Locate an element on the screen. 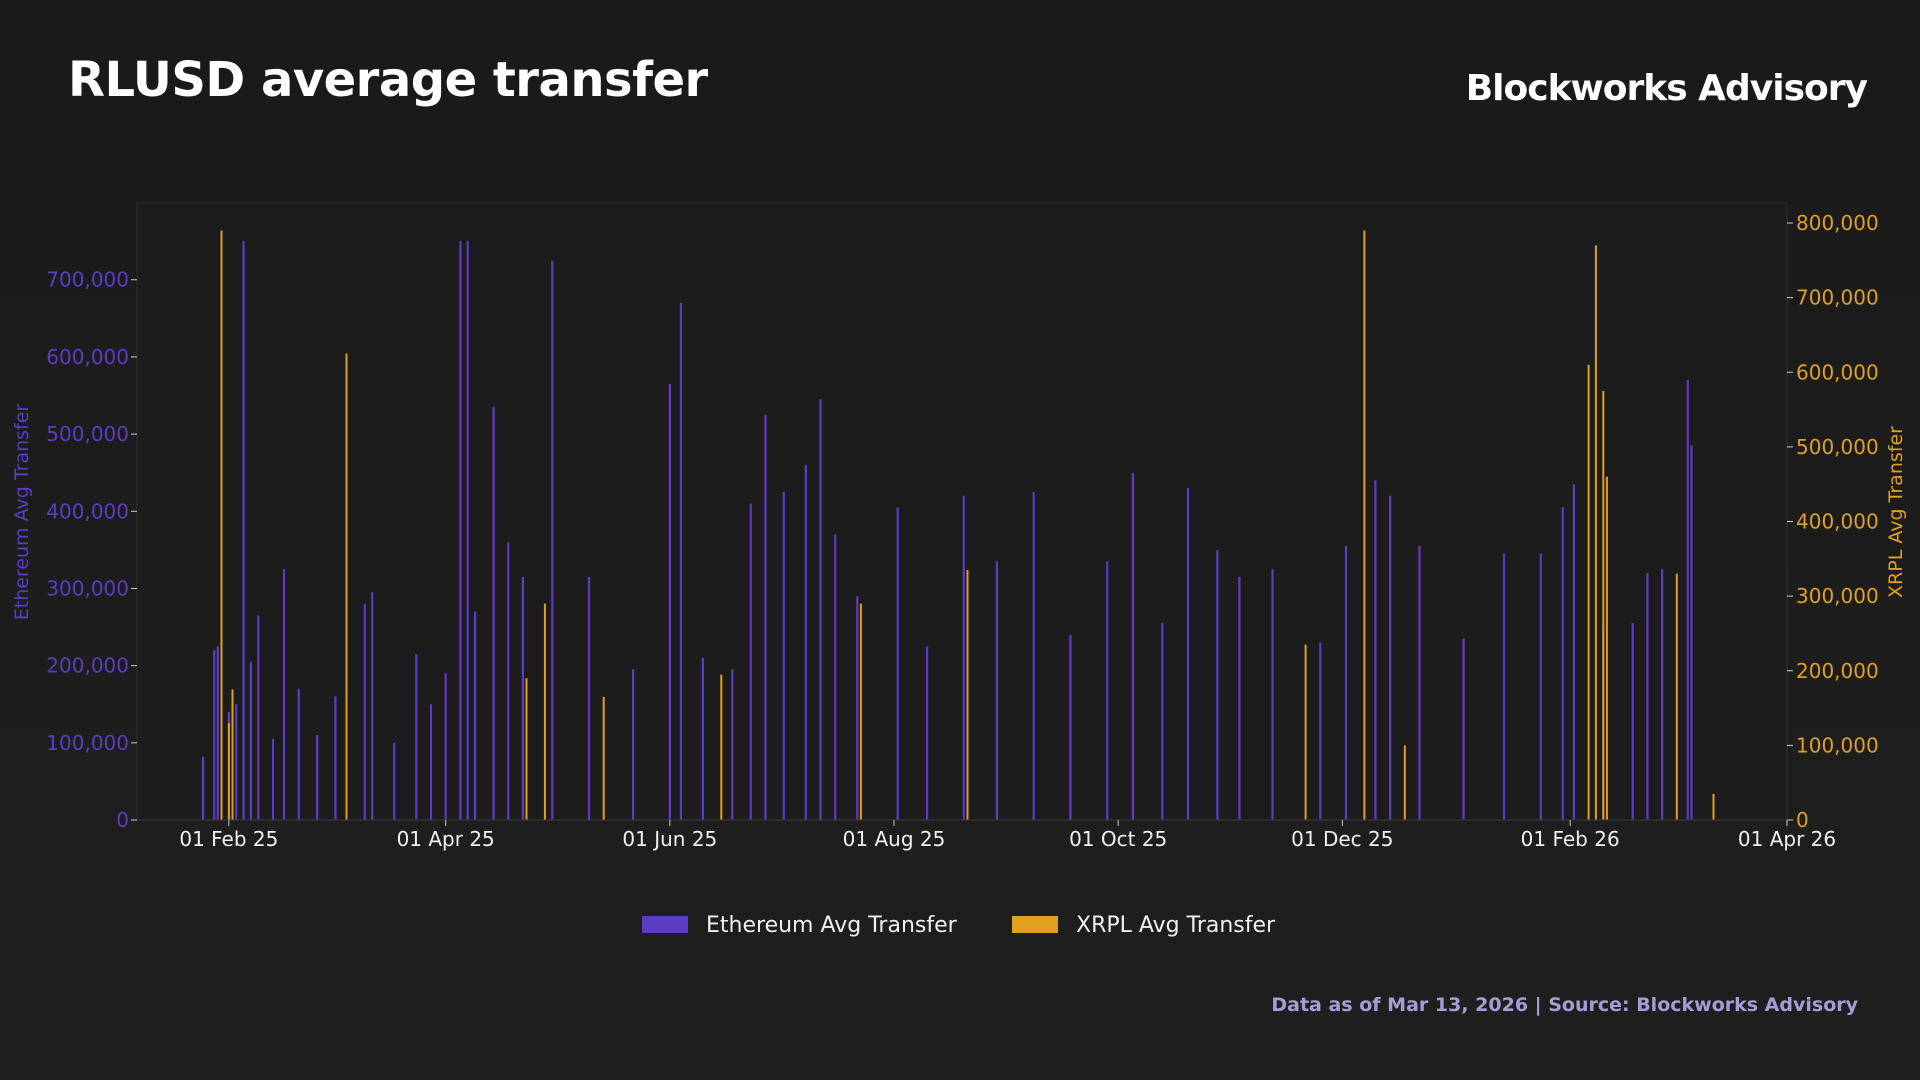  x-tick-label: 01 Jun 25 is located at coordinates (669, 839).